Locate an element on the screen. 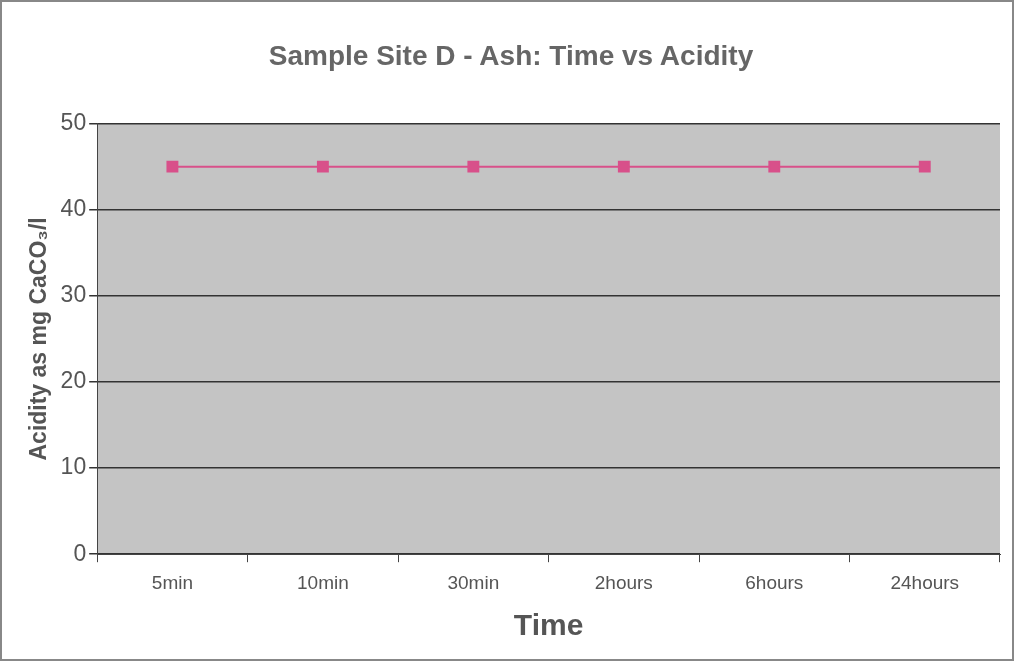 This screenshot has height=661, width=1014. chart-title: Sample Site D - Ash: Time vs Acidity is located at coordinates (511, 55).